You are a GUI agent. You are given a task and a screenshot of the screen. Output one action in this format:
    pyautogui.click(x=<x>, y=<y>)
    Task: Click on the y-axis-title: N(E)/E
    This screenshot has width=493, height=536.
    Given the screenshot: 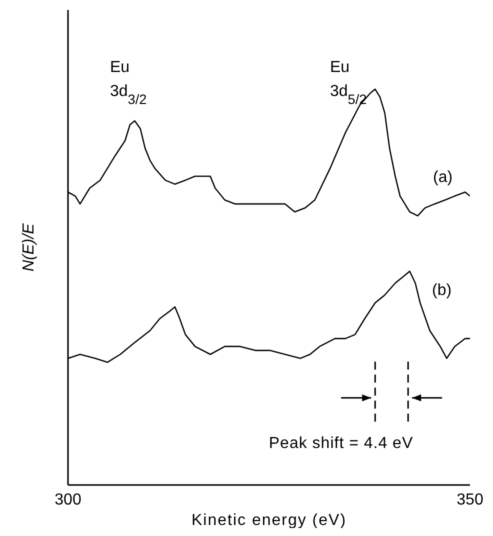 What is the action you would take?
    pyautogui.click(x=29, y=247)
    